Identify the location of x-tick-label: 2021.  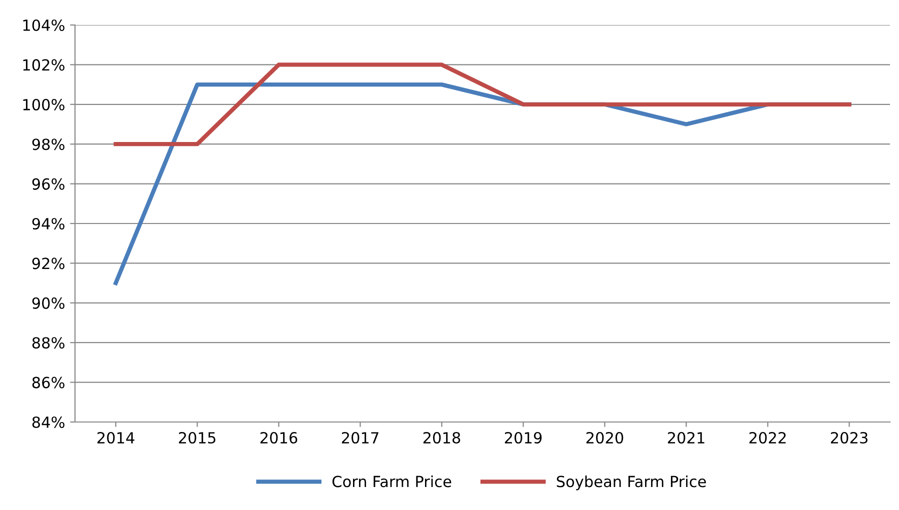
(686, 438).